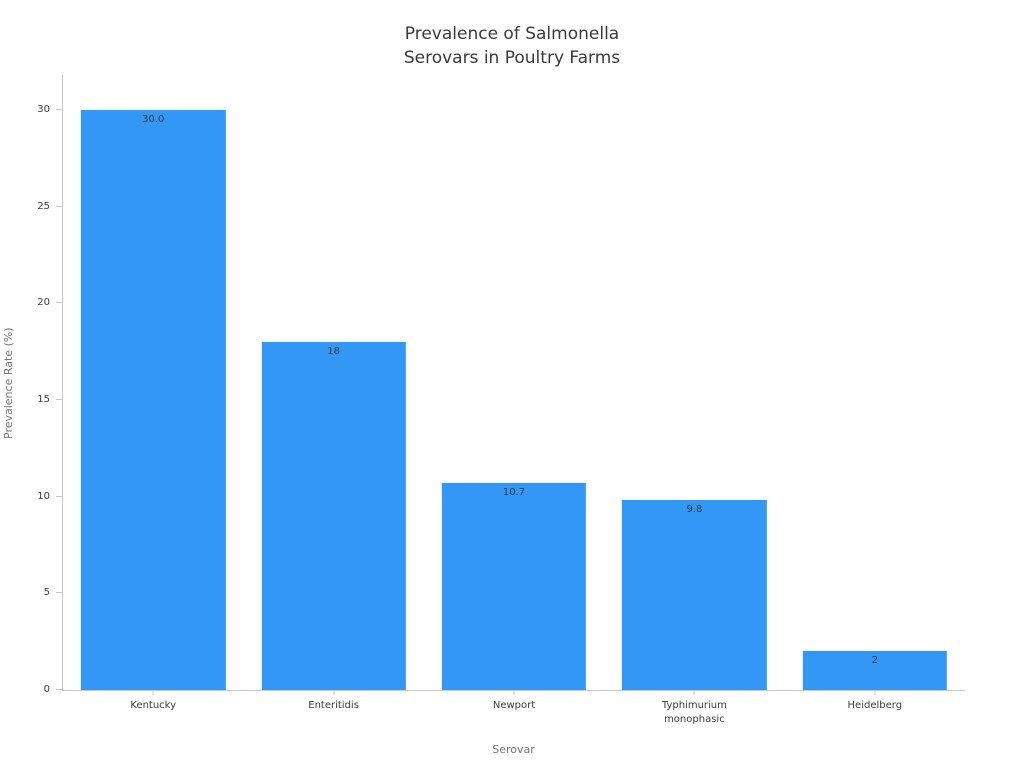  What do you see at coordinates (514, 586) in the screenshot?
I see `bar-newport: 10.7` at bounding box center [514, 586].